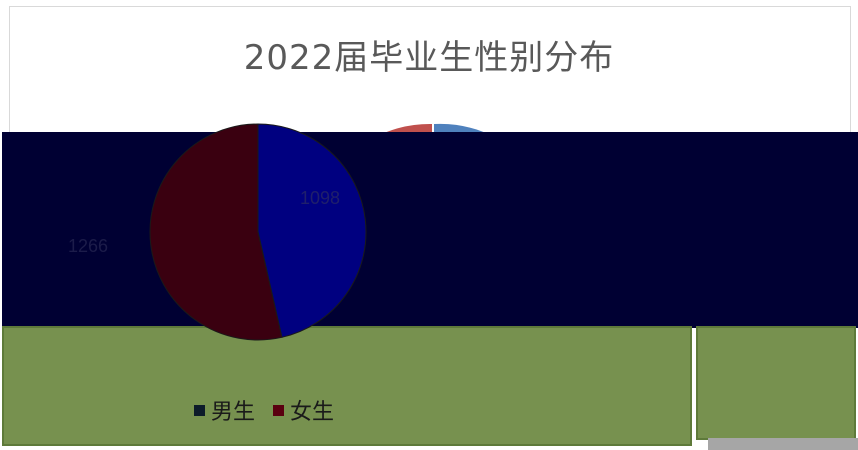 The height and width of the screenshot is (450, 858). Describe the element at coordinates (216, 232) in the screenshot. I see `pie-slice-female` at that location.